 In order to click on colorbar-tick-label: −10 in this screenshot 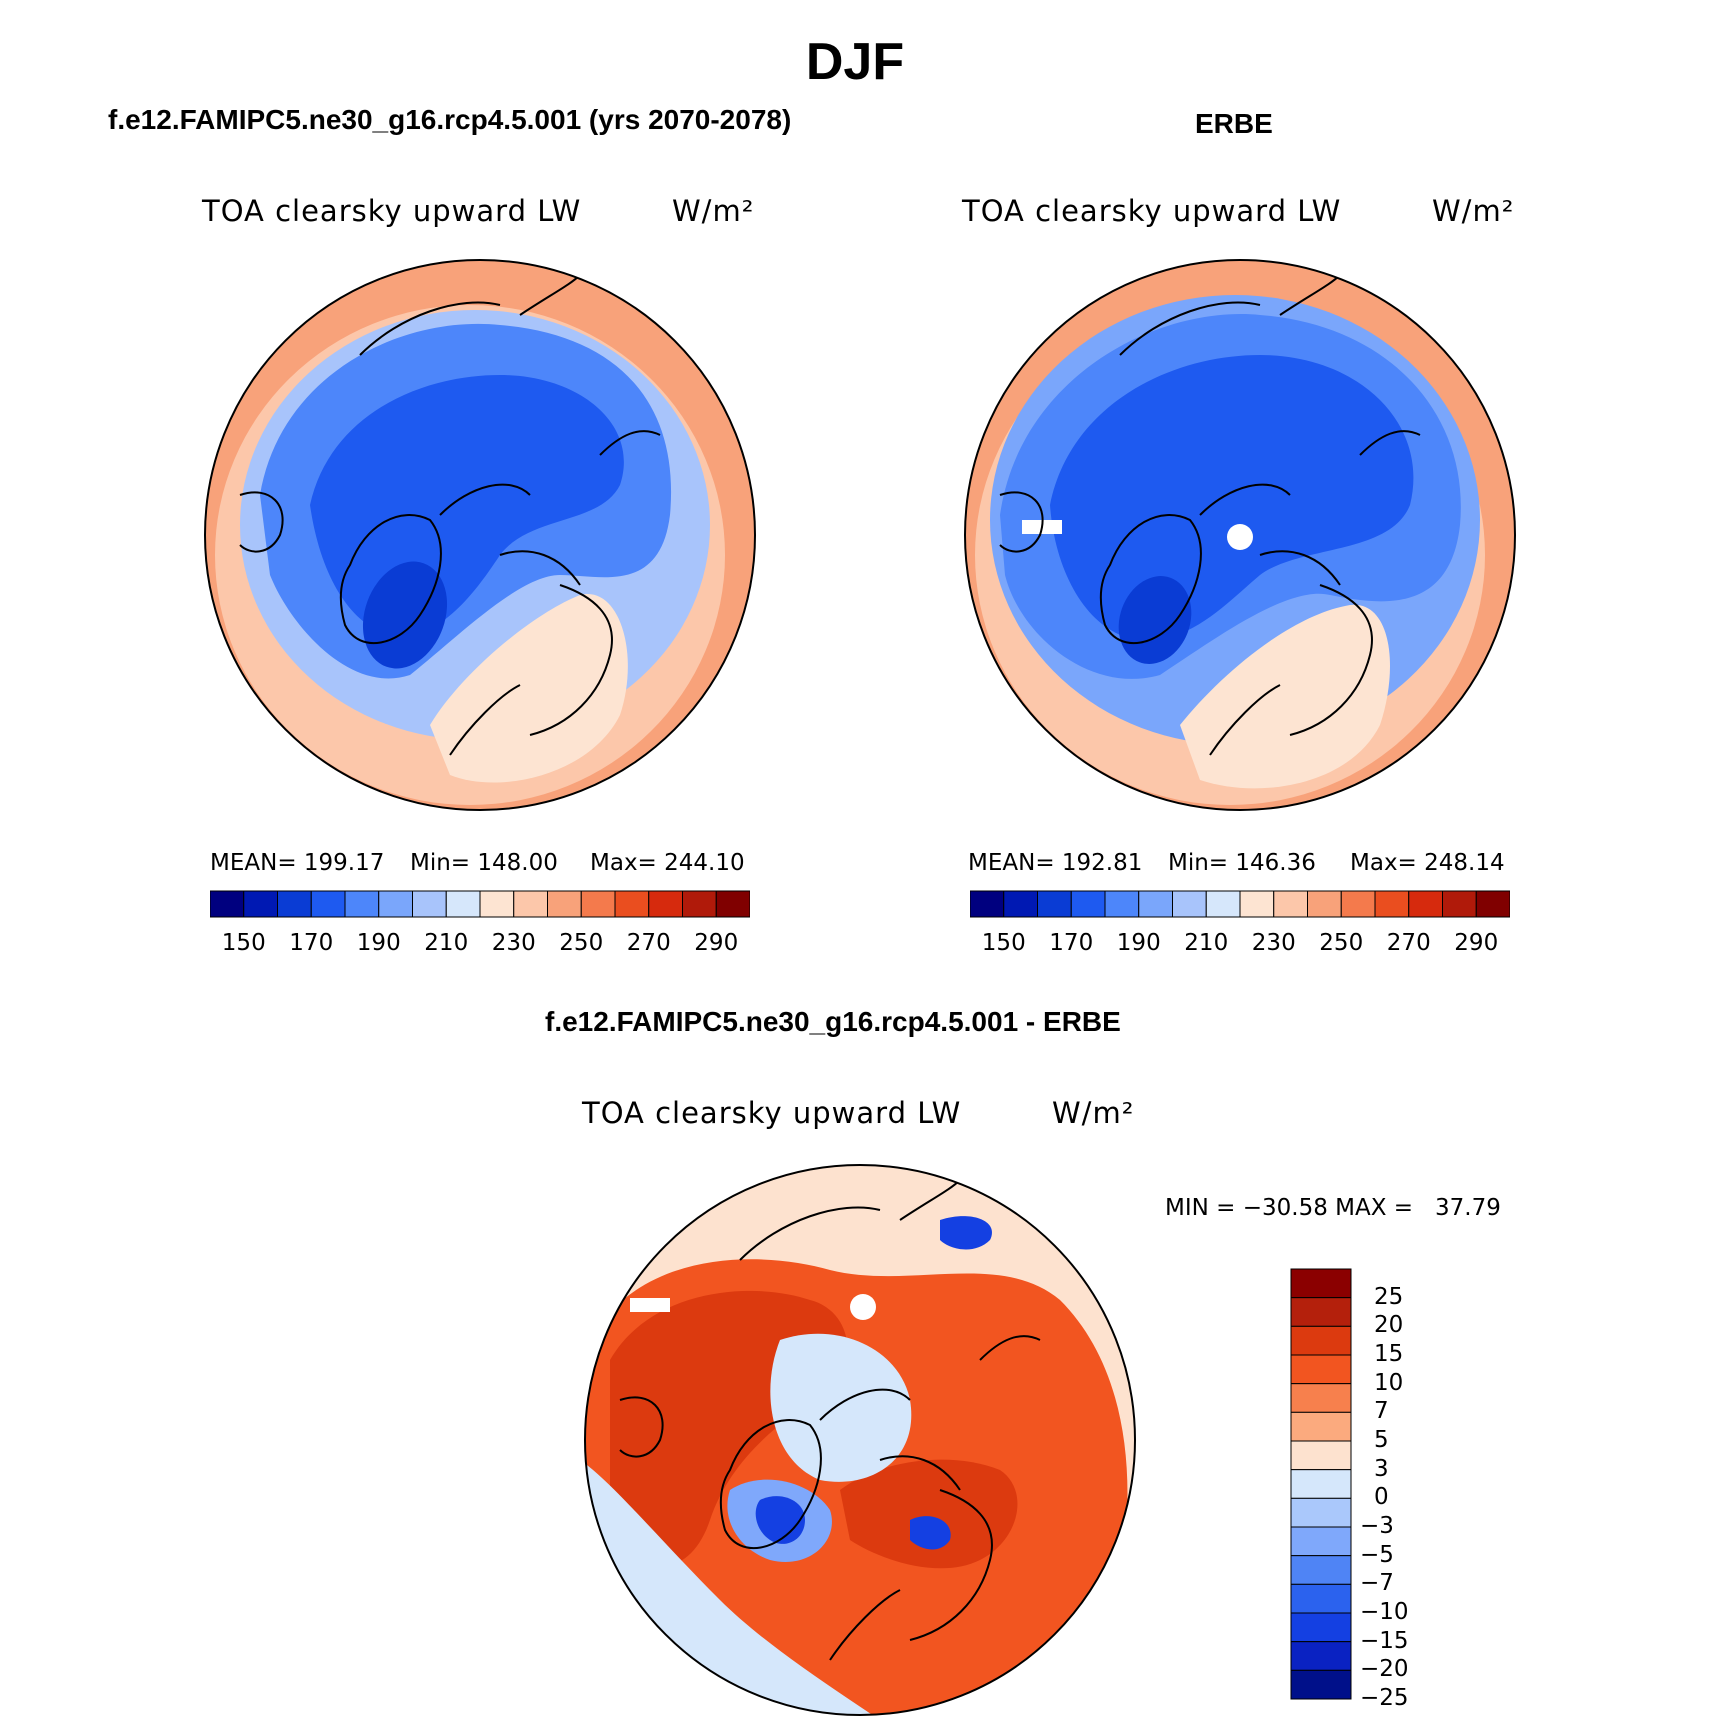, I will do `click(1384, 1612)`.